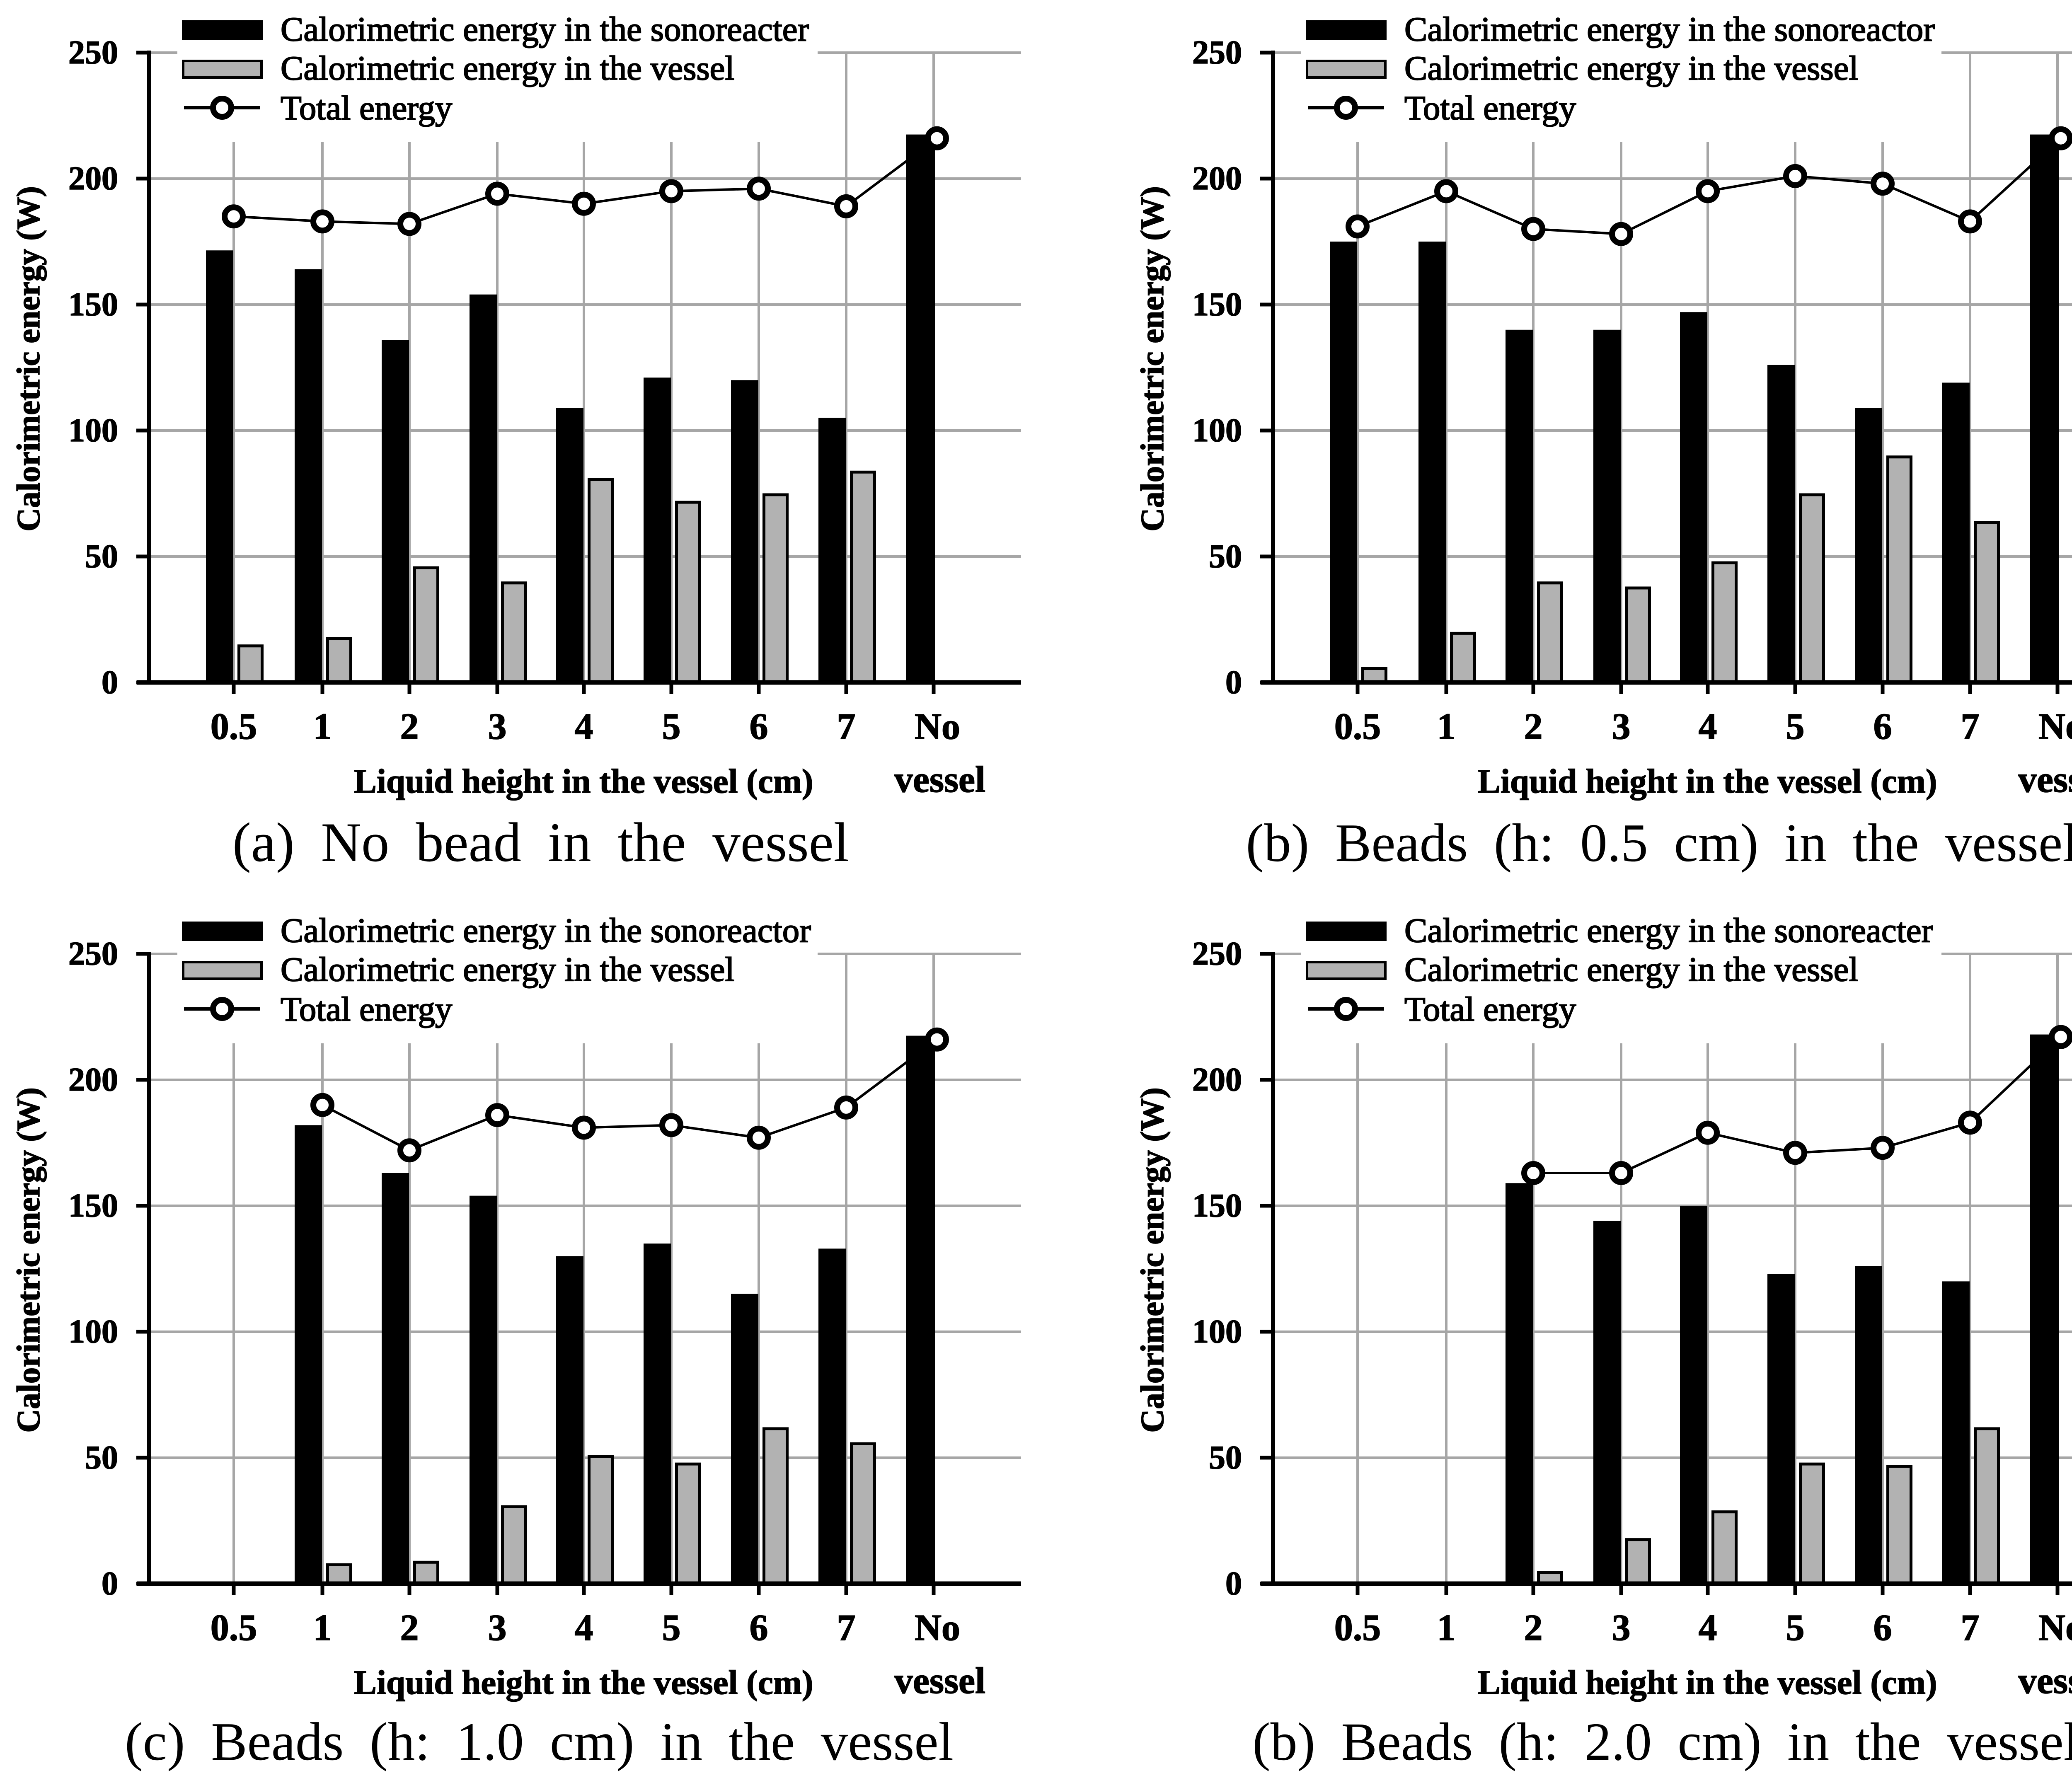 The image size is (2072, 1778). I want to click on svg-text:(b) Beads (h: 0.5 cm) in the v: (b) Beads (h: 0.5 cm) in the vessel, so click(1659, 843).